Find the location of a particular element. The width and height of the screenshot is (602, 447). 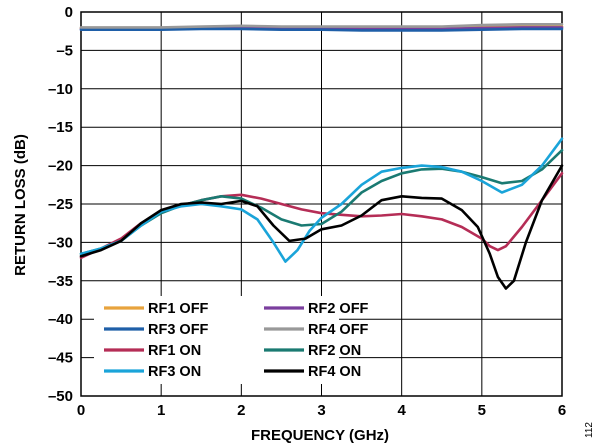

y-tick-label: –10 is located at coordinates (60, 89).